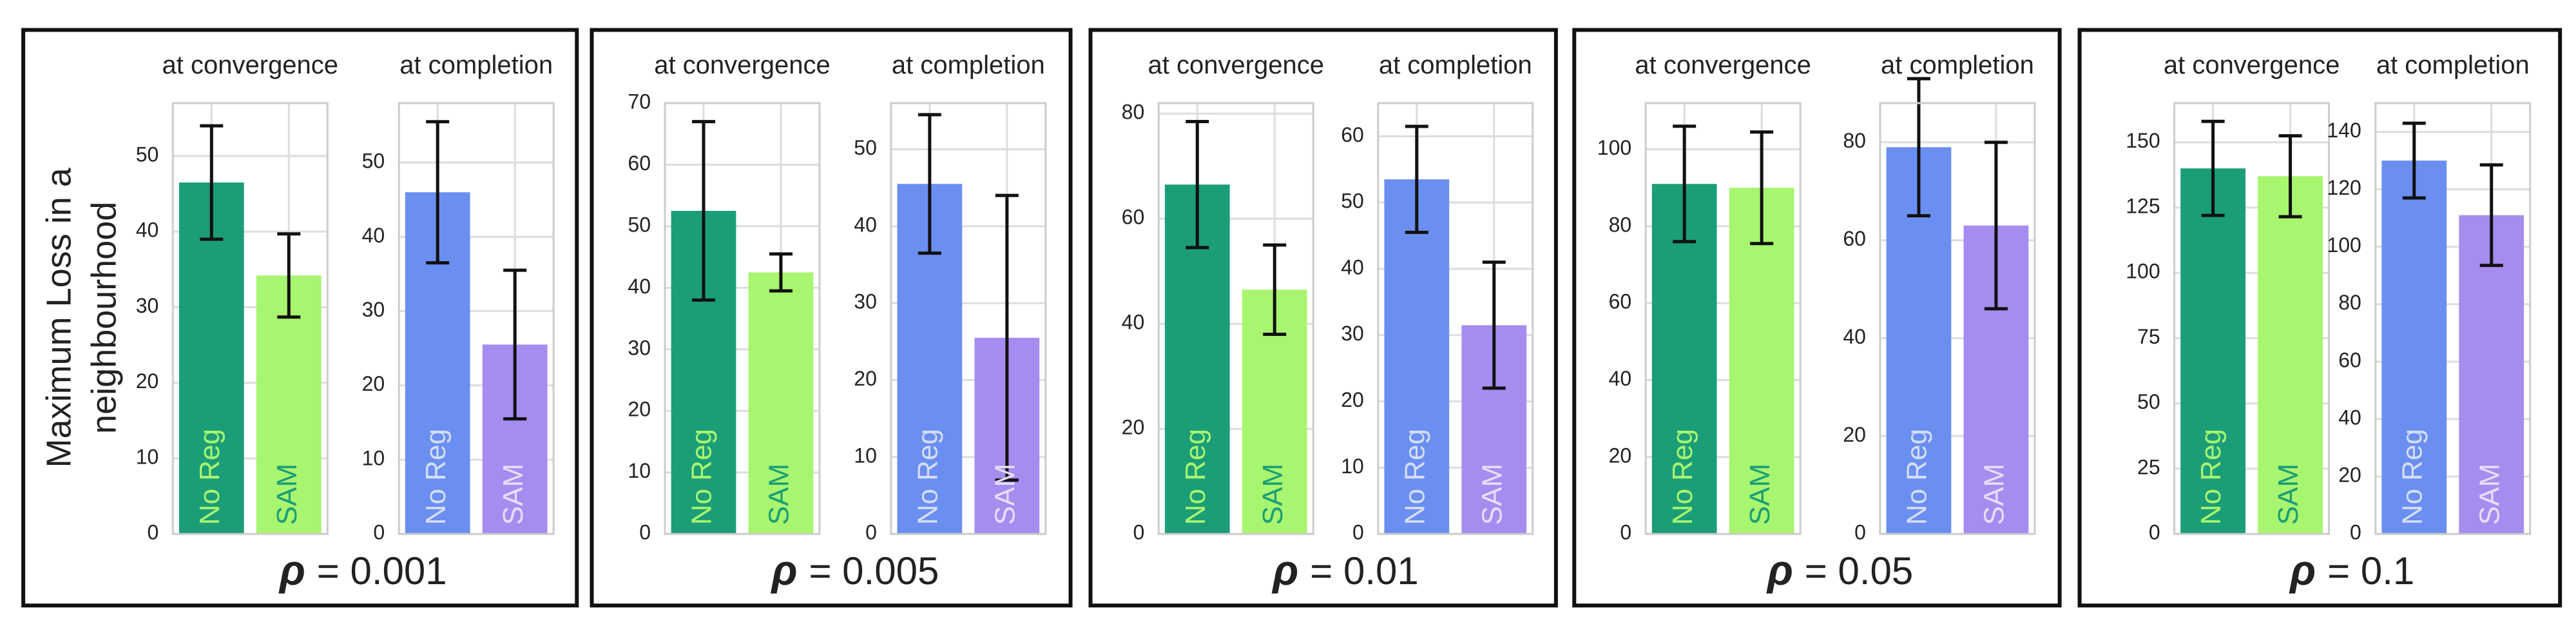  I want to click on y-axis-label: neighbourhood, so click(104, 318).